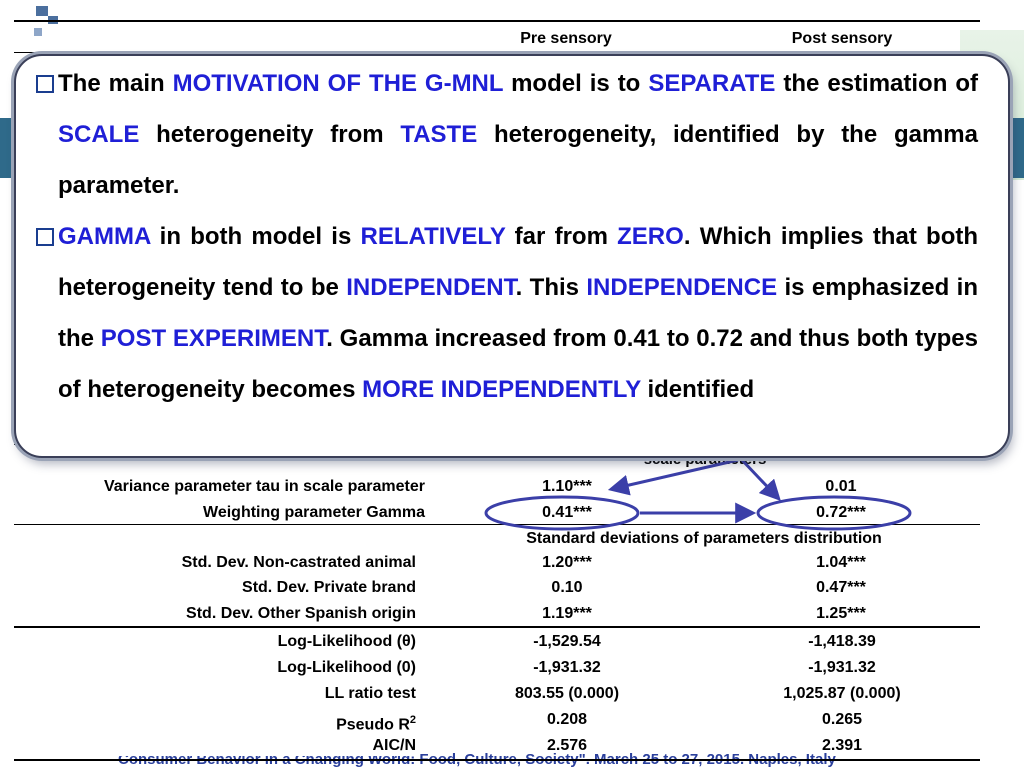 The image size is (1024, 768). I want to click on value-loglik-zero-pre: -1,931.32, so click(567, 667).